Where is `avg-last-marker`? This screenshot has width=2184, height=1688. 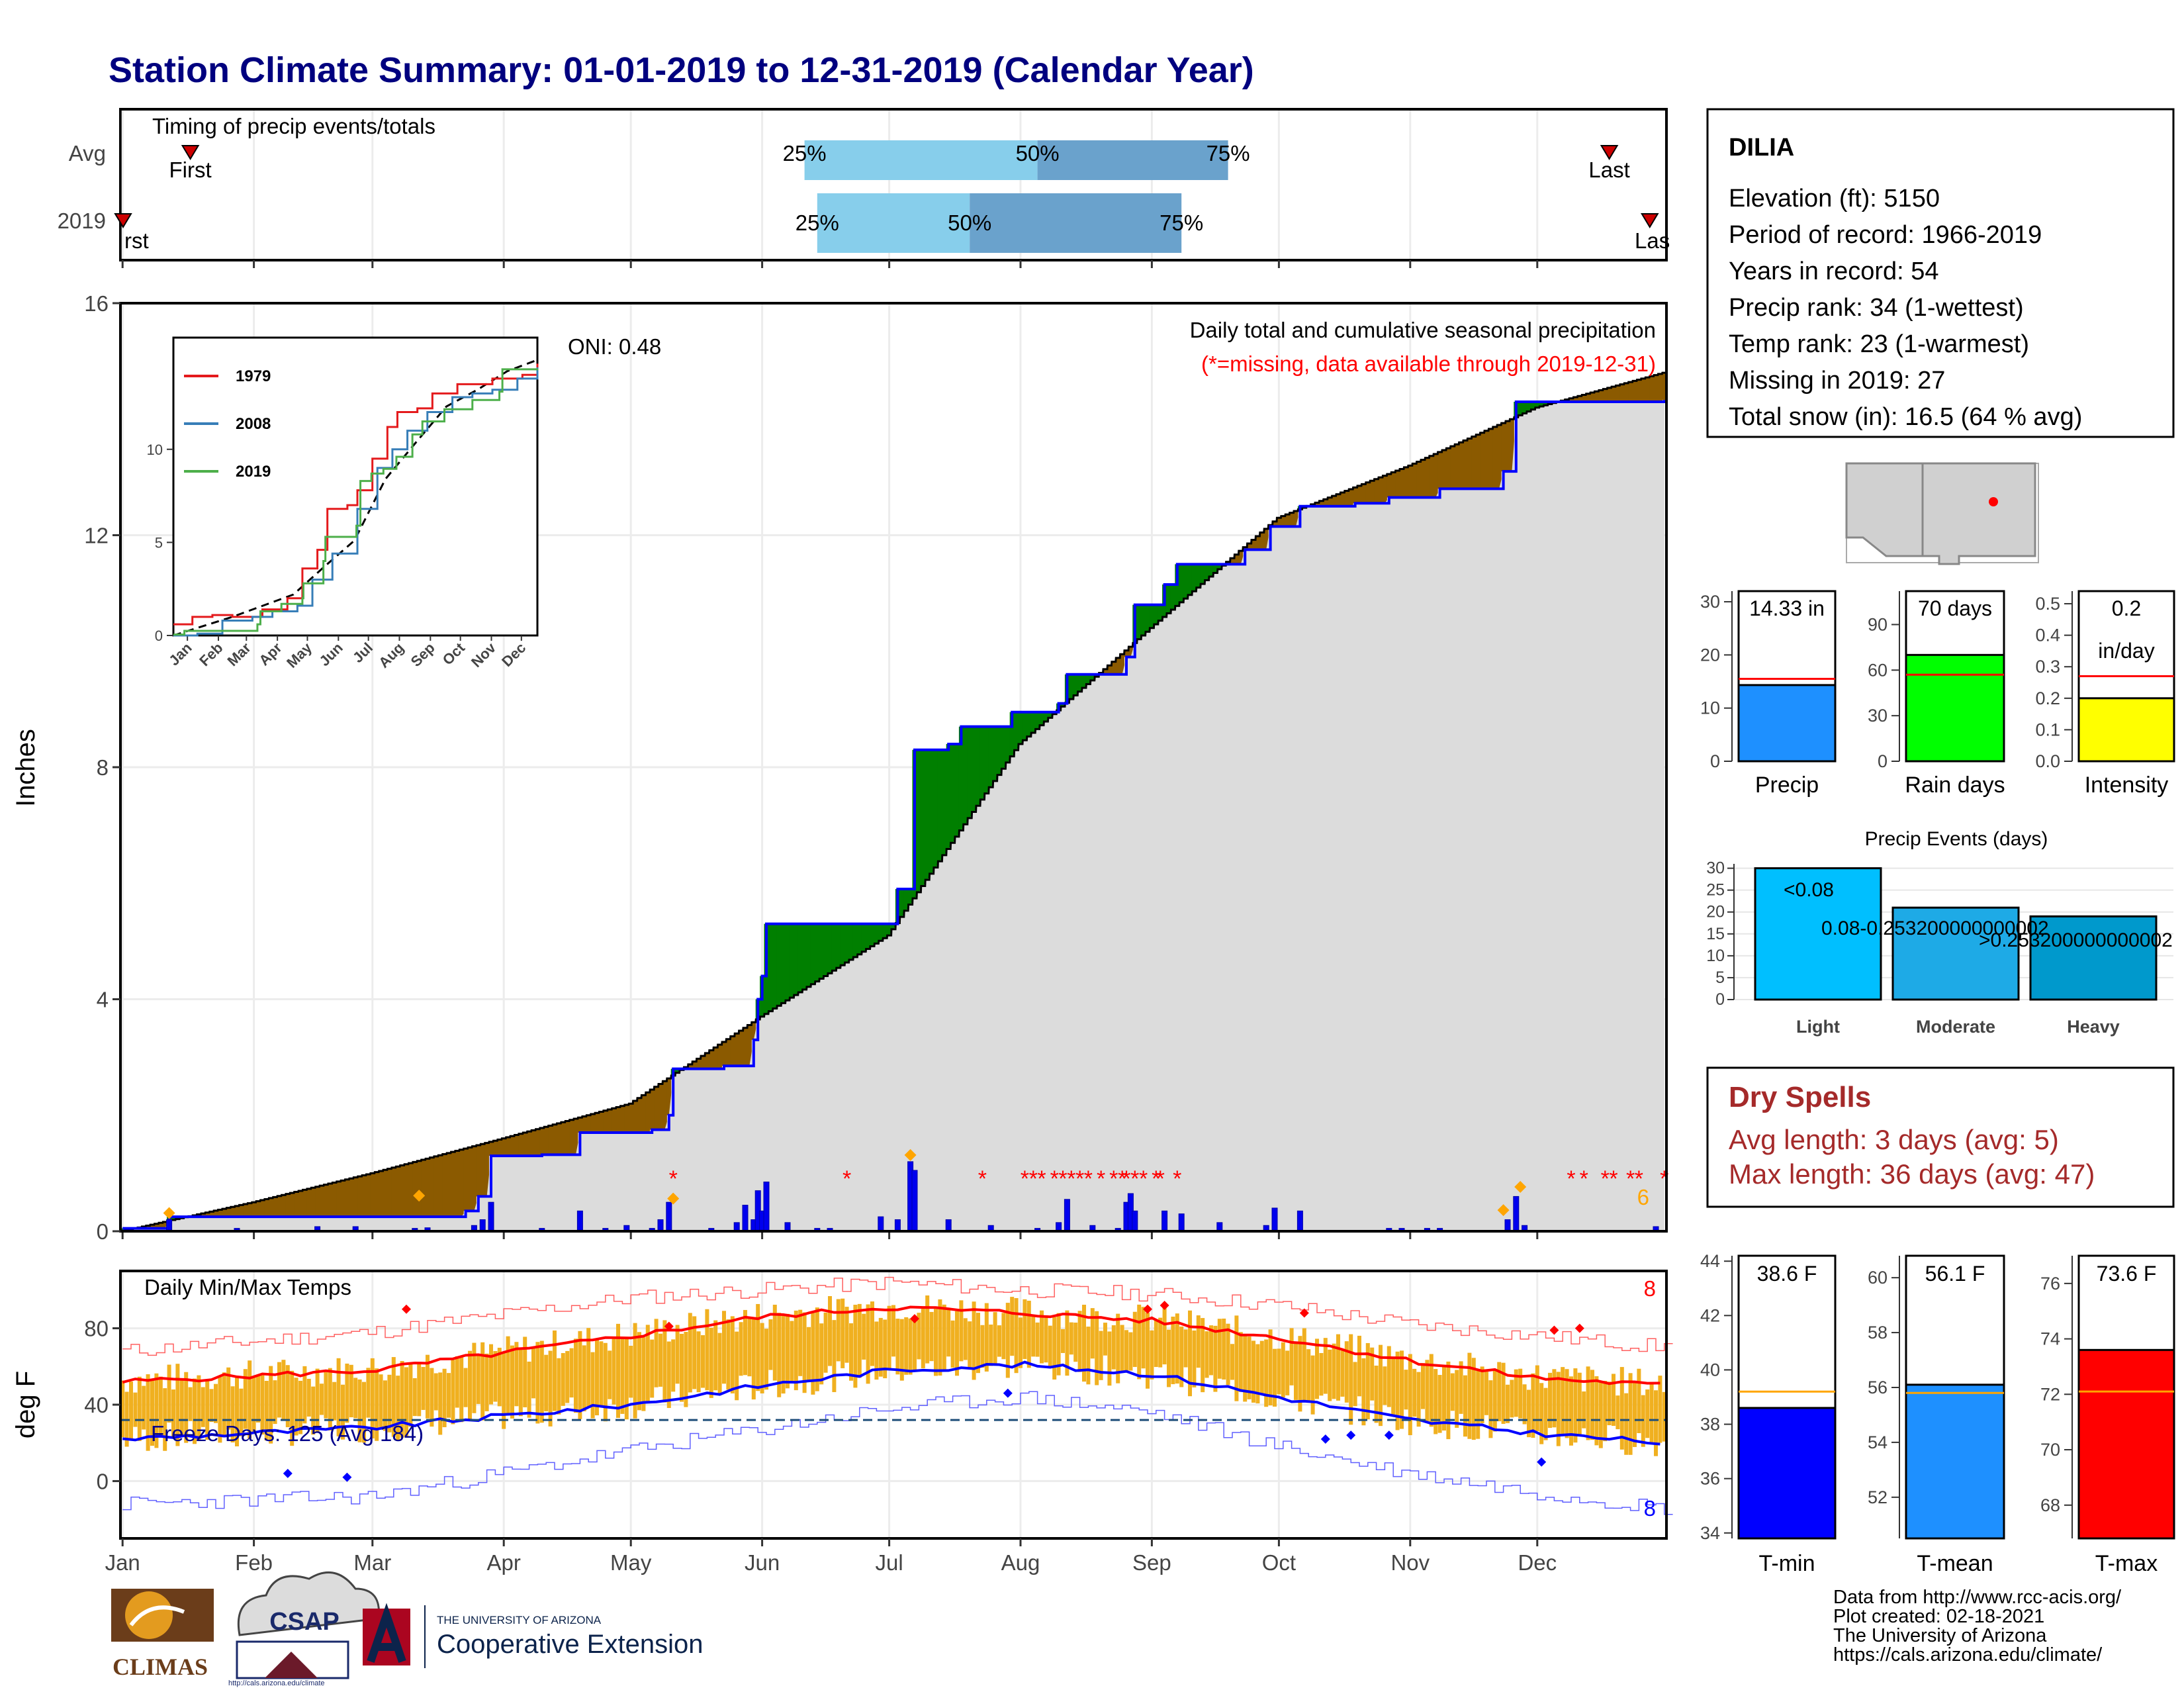
avg-last-marker is located at coordinates (1609, 152).